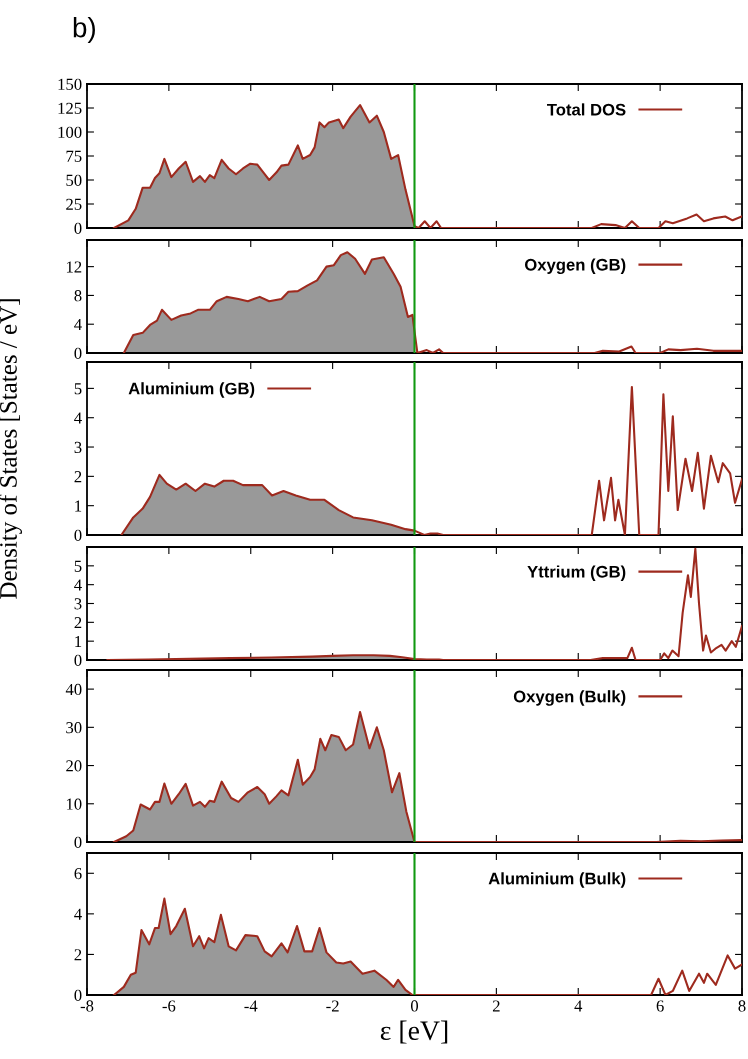 This screenshot has height=1059, width=748. I want to click on x-tick-label: 2, so click(496, 1006).